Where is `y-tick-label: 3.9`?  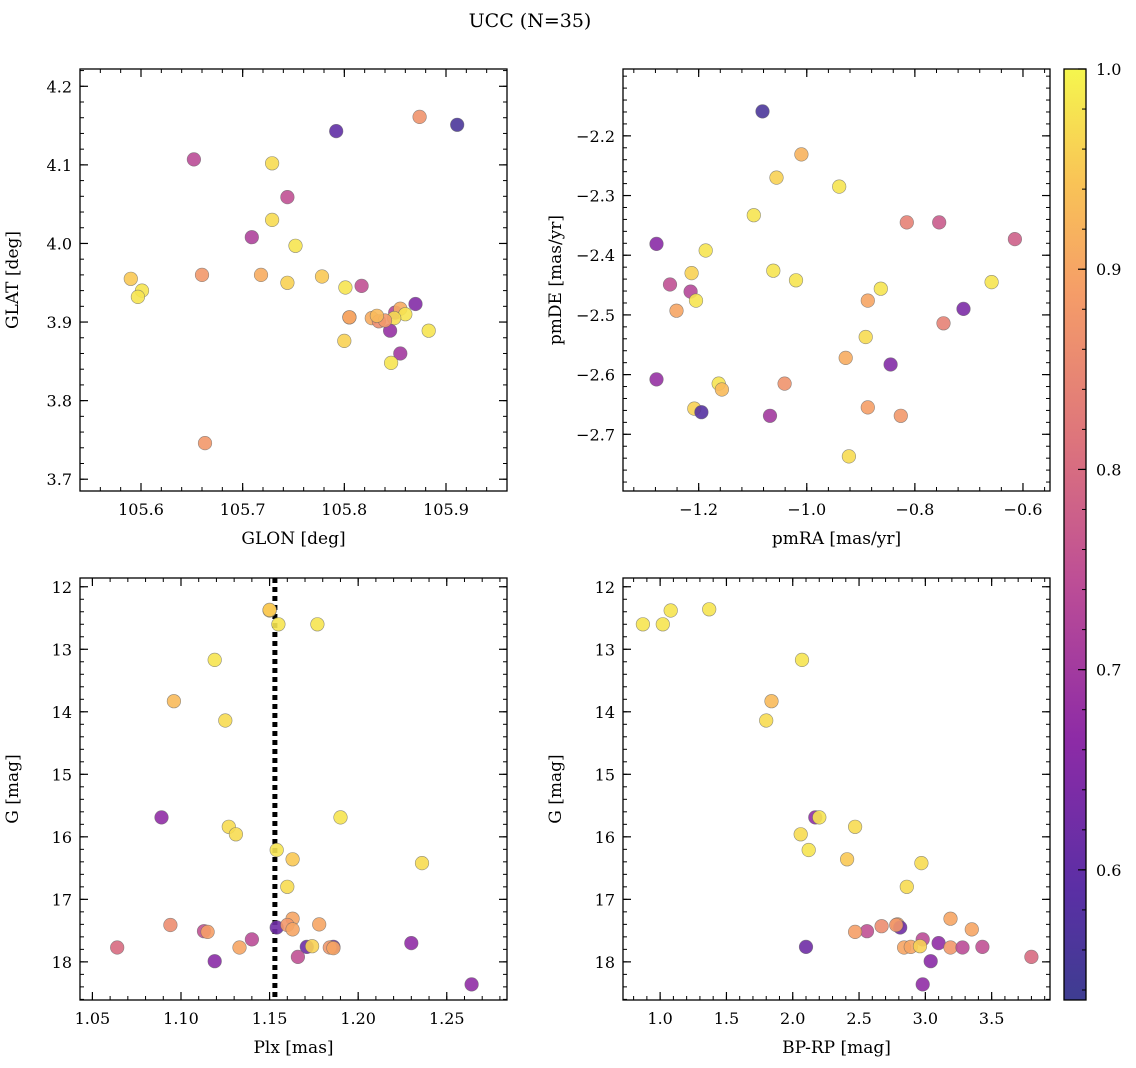
y-tick-label: 3.9 is located at coordinates (59, 322).